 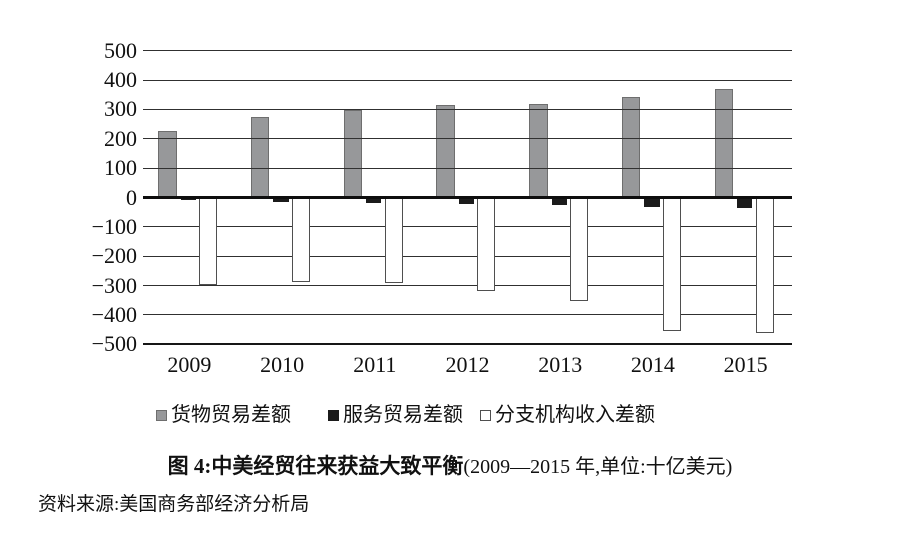 I want to click on y-axis-tick-label: 500, so click(x=120, y=50).